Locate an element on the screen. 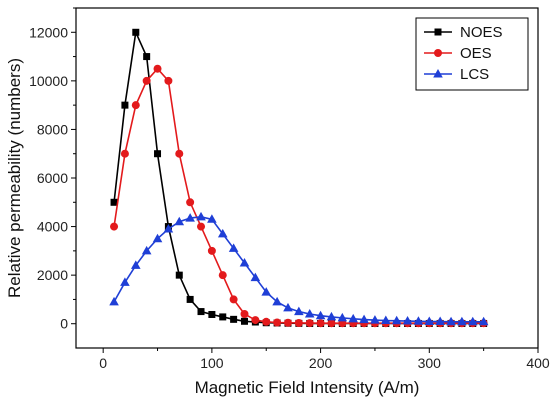 The height and width of the screenshot is (404, 550). y-tick-label: 0 is located at coordinates (64, 324).